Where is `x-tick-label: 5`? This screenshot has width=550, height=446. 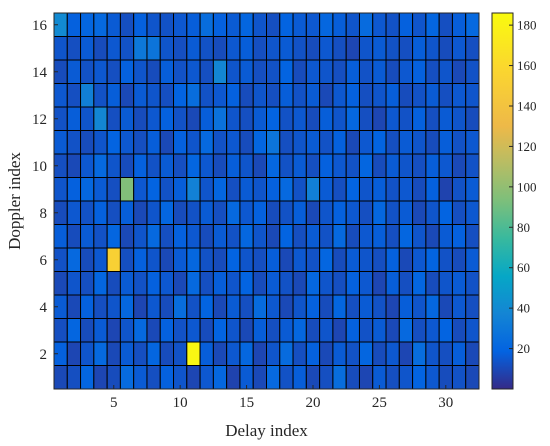
x-tick-label: 5 is located at coordinates (114, 403).